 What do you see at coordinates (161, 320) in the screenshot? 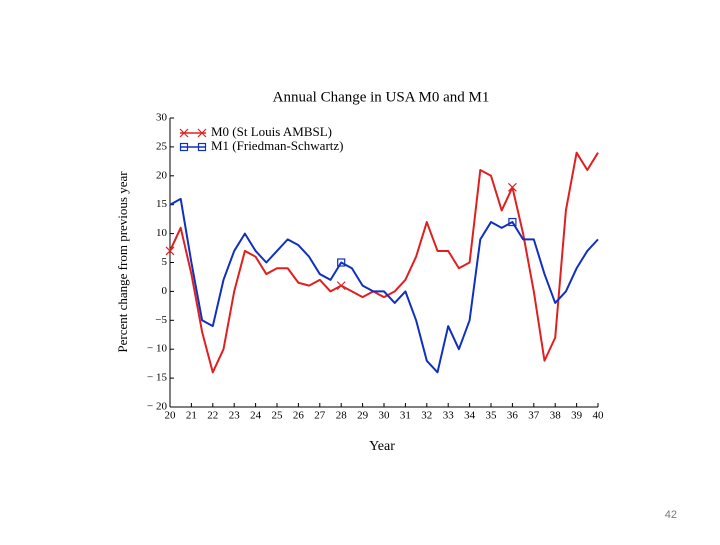
I see `y-tick-label: −5` at bounding box center [161, 320].